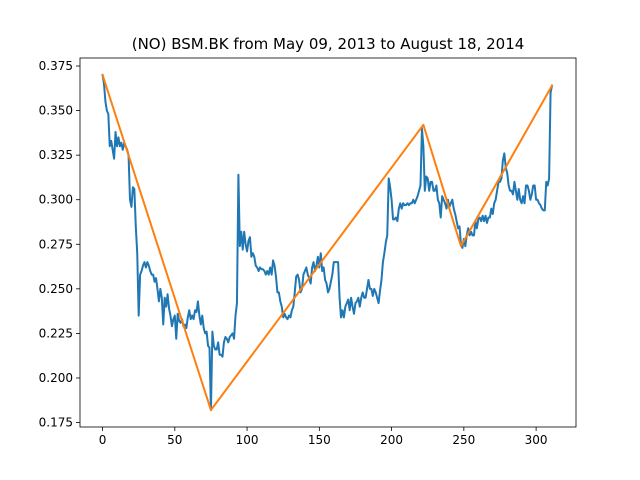  I want to click on x-tick-label: 200, so click(391, 440).